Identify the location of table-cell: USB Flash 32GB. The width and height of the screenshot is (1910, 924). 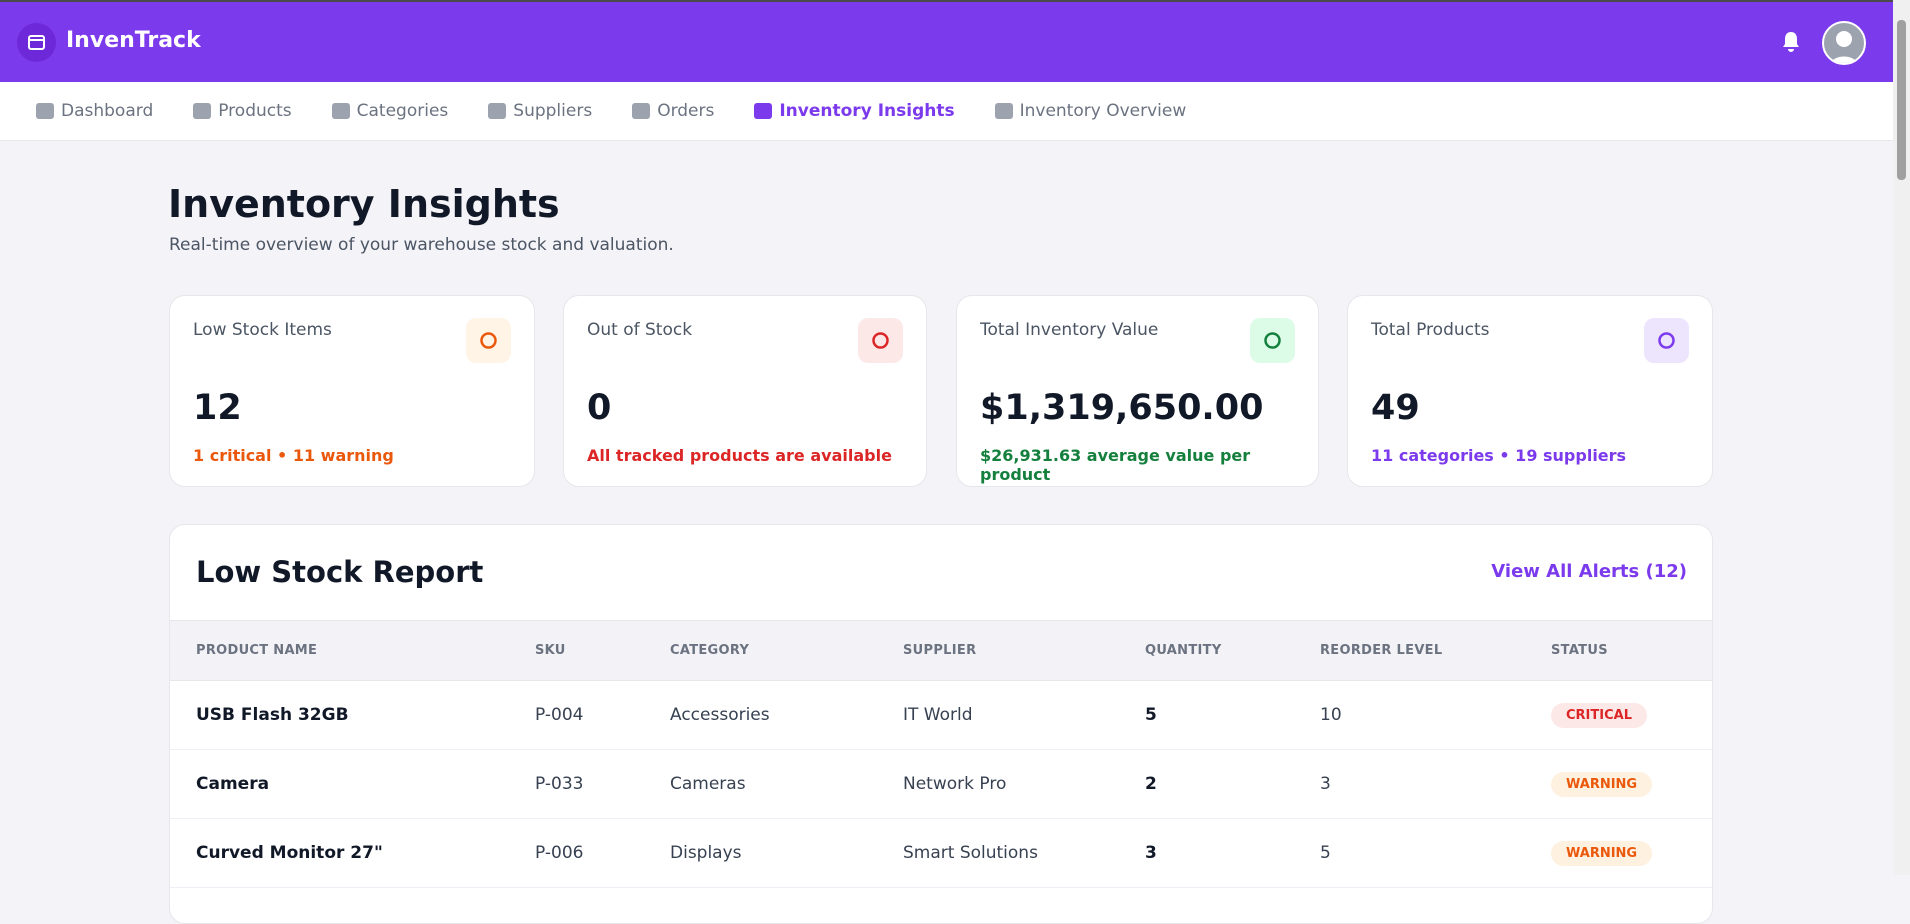
(272, 715).